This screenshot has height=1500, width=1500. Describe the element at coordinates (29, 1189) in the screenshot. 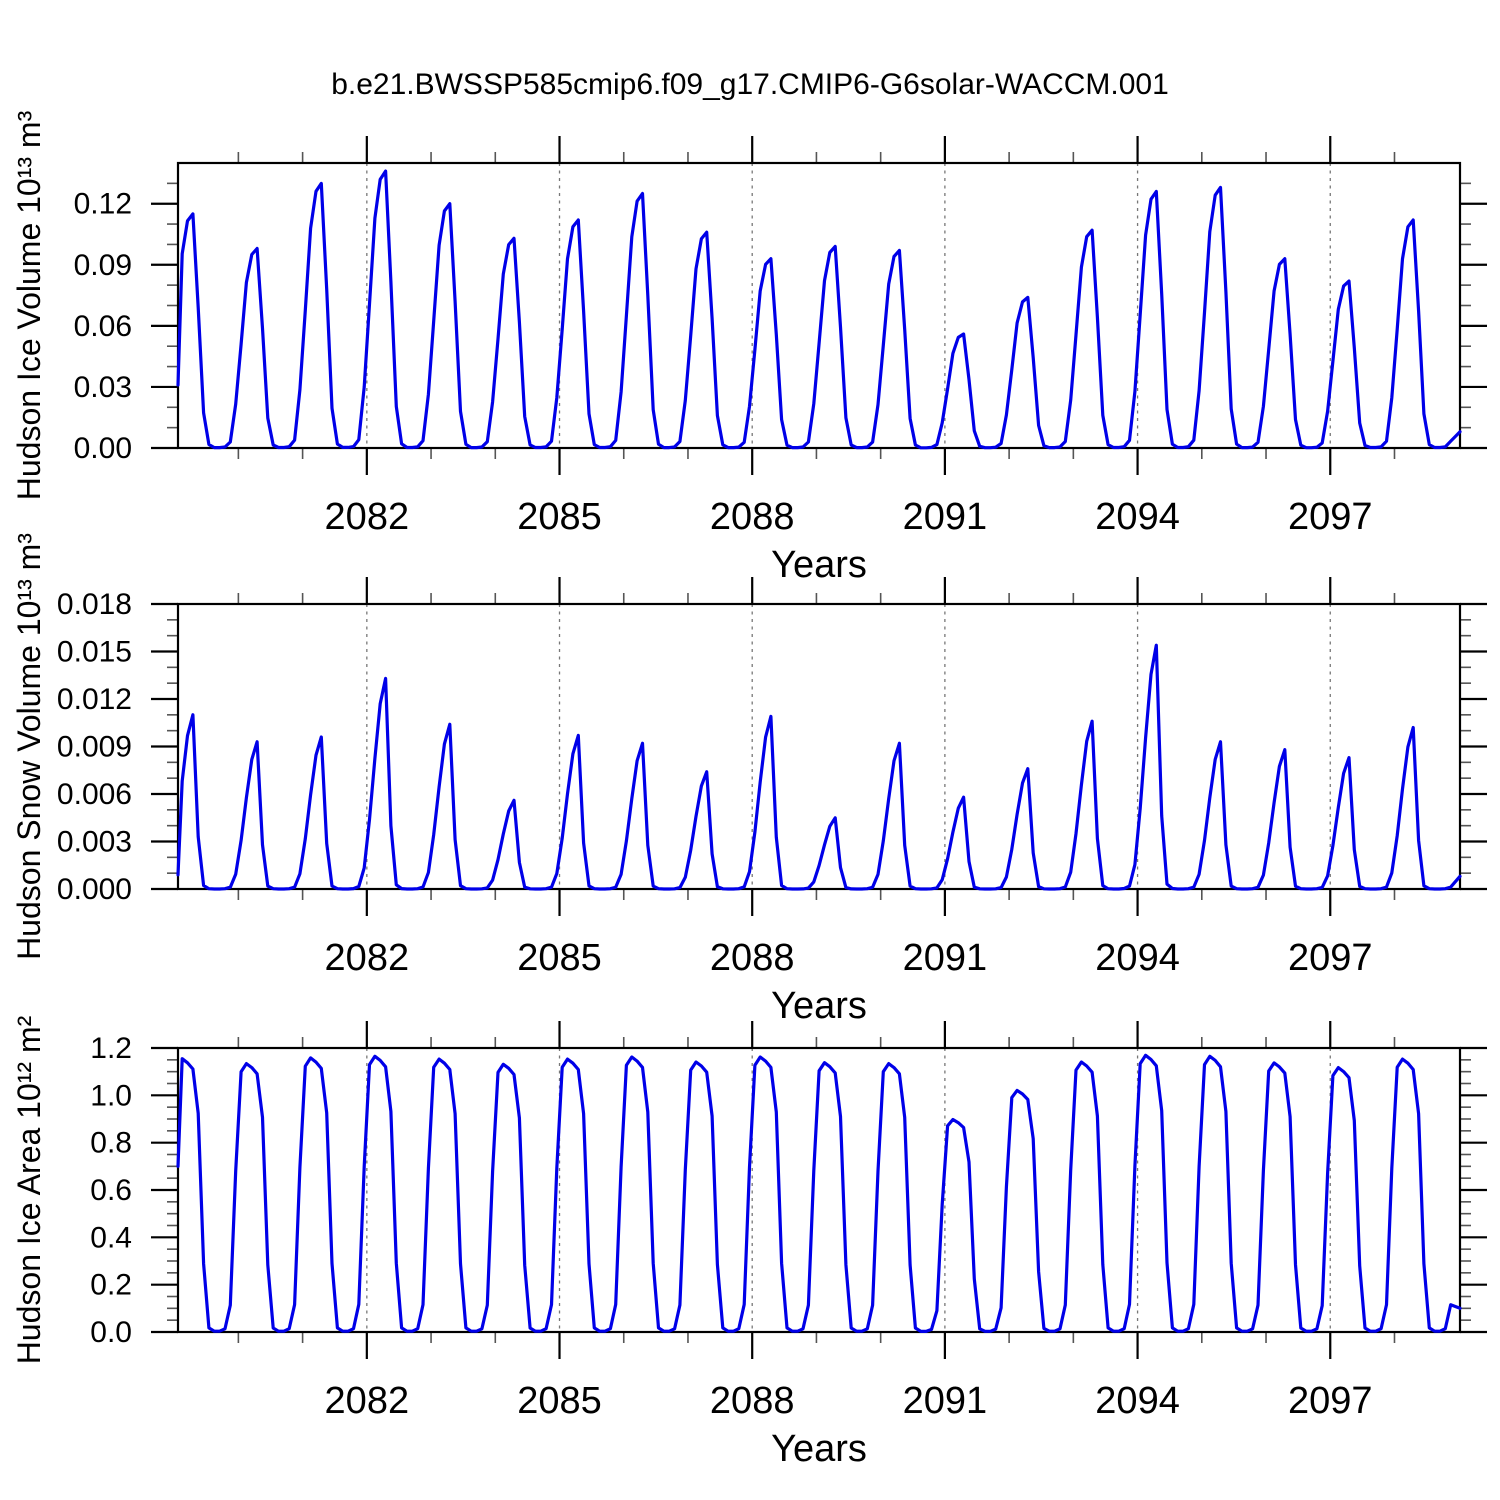

I see `y-axis-label: Hudson Ice Area 10¹² m²` at that location.